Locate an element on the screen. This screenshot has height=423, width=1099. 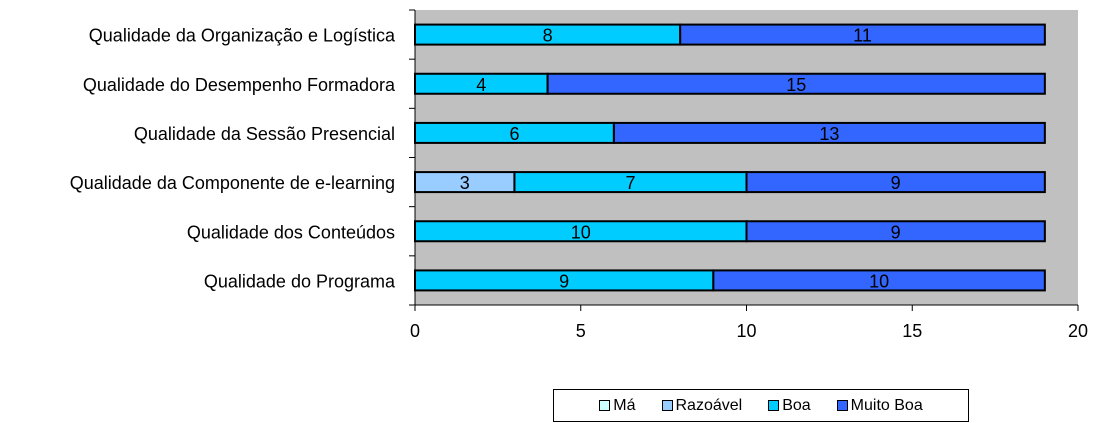
x-tick-label: 0 is located at coordinates (415, 331).